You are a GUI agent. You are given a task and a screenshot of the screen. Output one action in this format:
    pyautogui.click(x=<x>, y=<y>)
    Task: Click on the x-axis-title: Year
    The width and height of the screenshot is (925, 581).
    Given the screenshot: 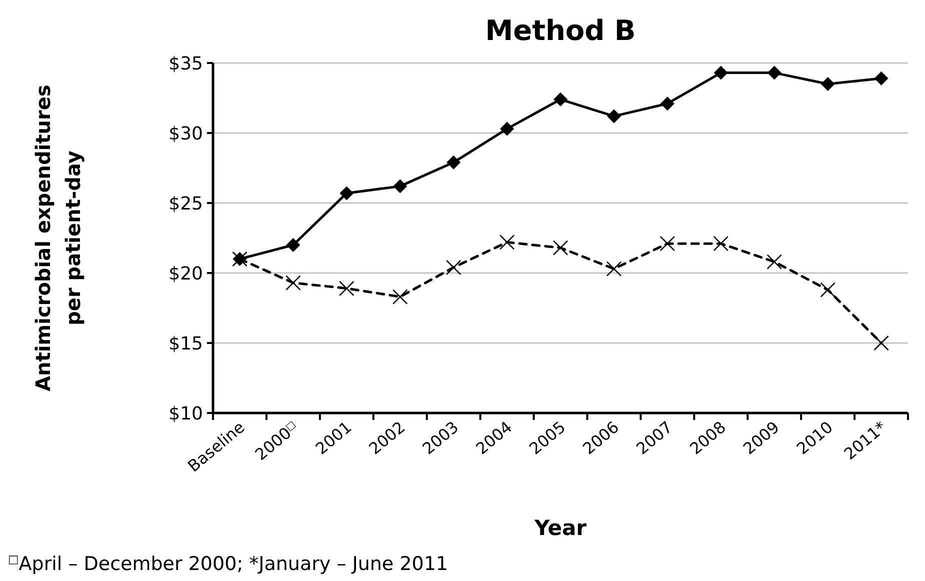 What is the action you would take?
    pyautogui.click(x=560, y=528)
    